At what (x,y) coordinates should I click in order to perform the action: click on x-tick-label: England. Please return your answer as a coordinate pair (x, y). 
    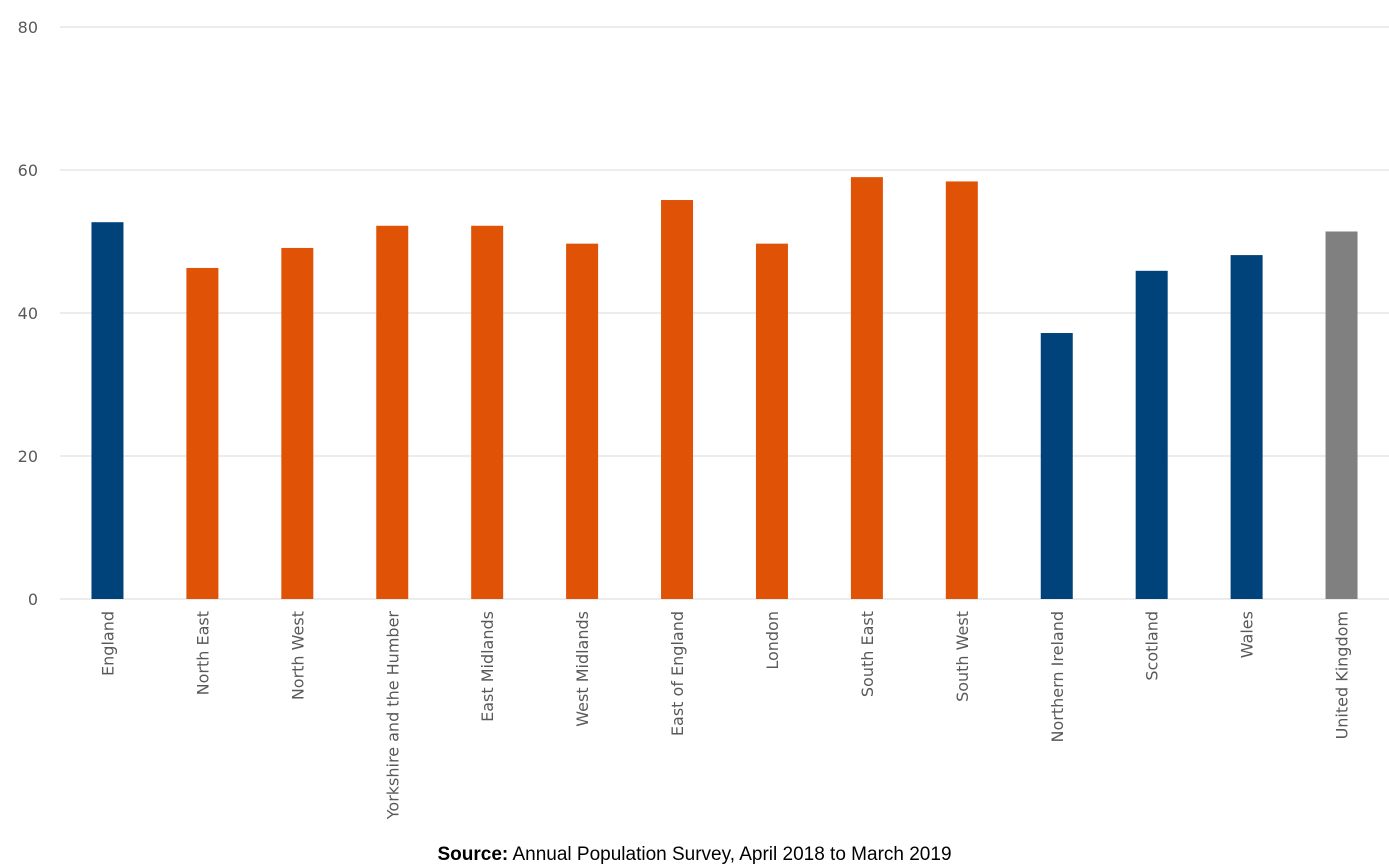
    Looking at the image, I should click on (107, 643).